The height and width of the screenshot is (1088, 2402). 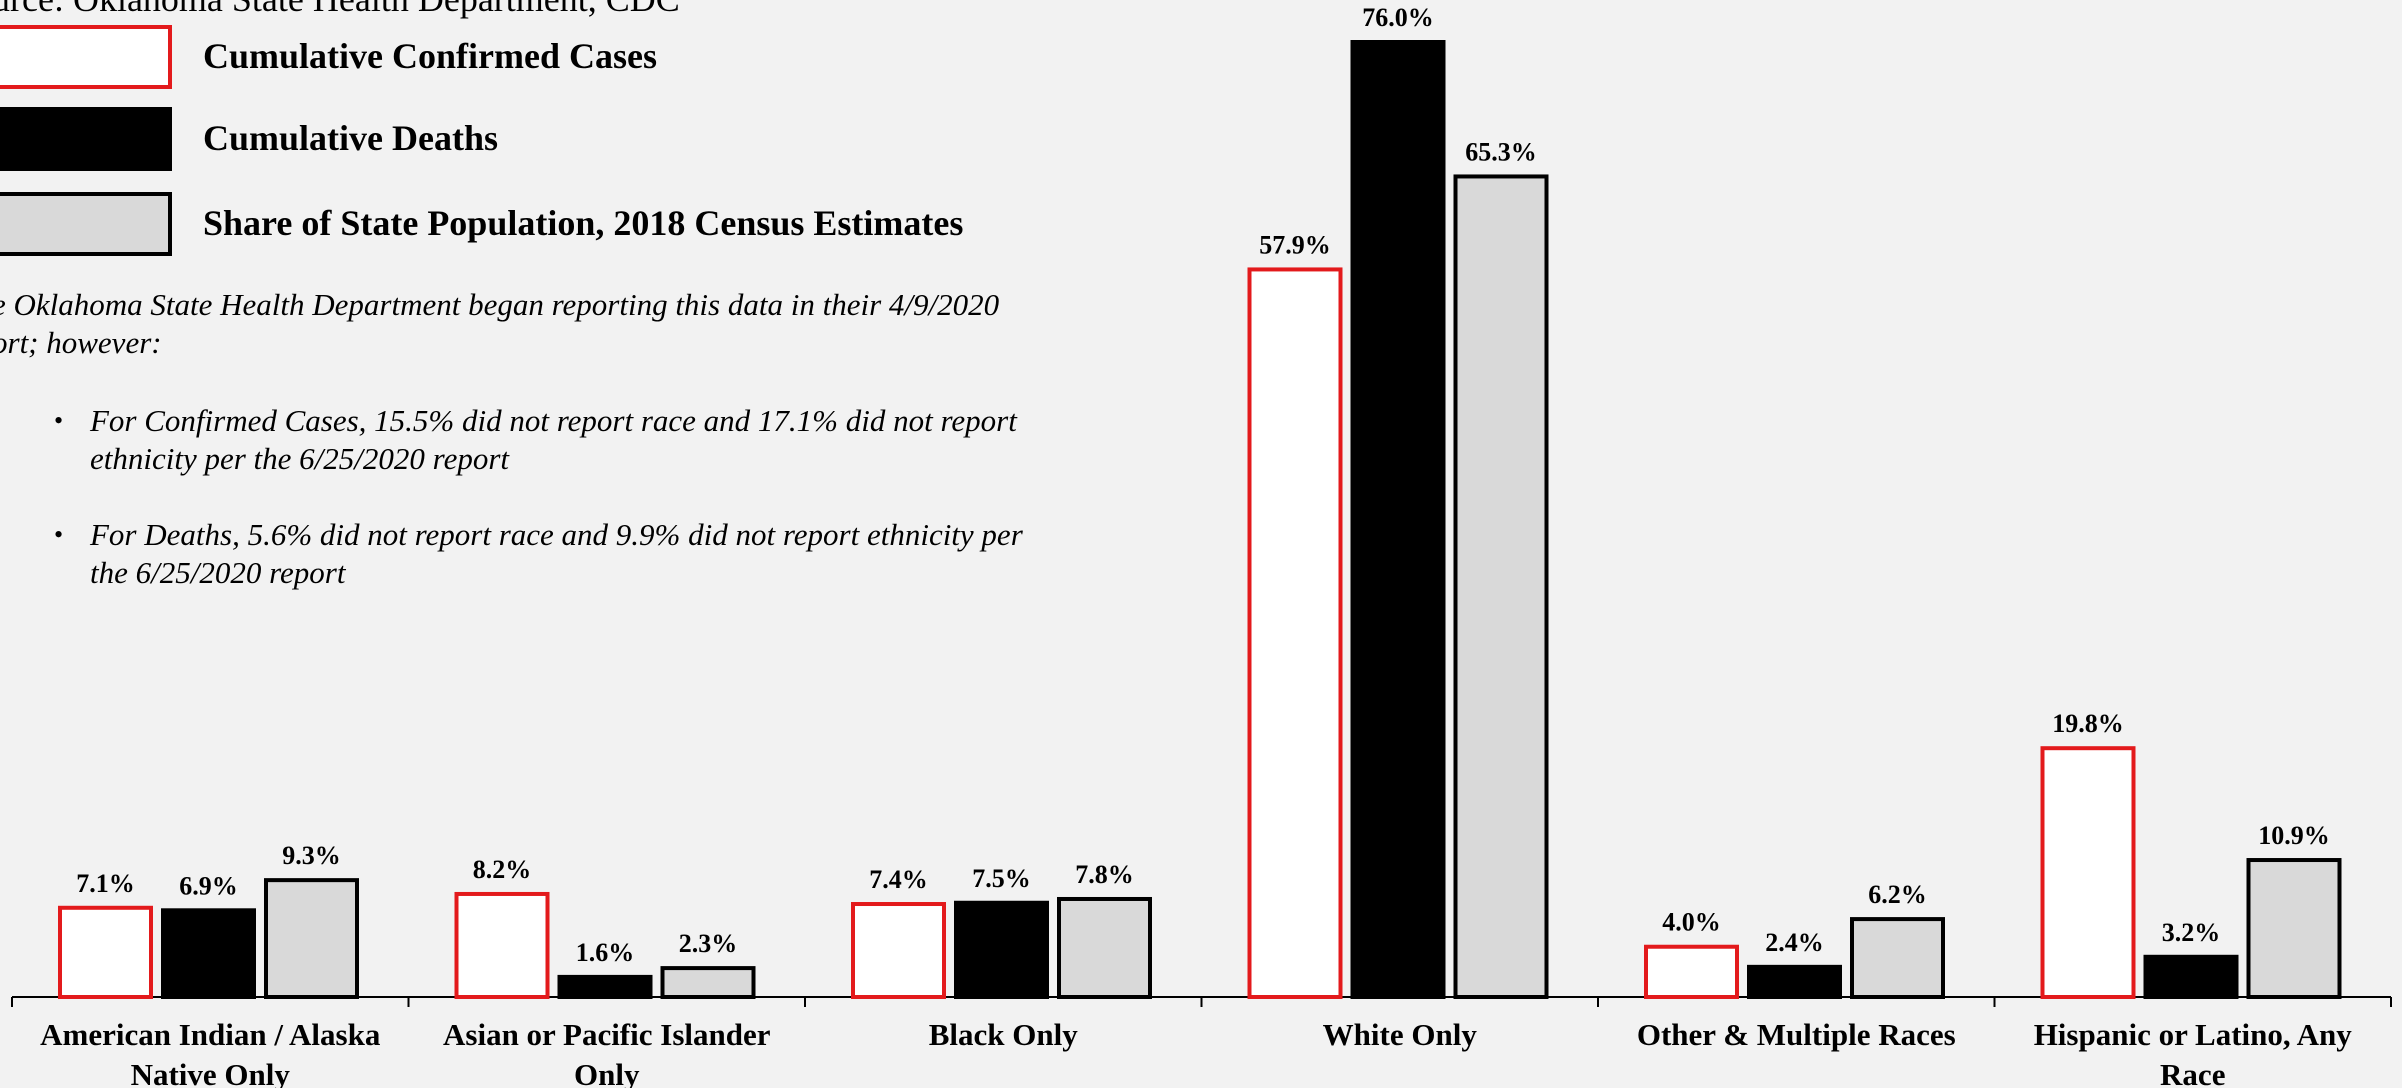 What do you see at coordinates (605, 952) in the screenshot?
I see `data-label: 1.6%` at bounding box center [605, 952].